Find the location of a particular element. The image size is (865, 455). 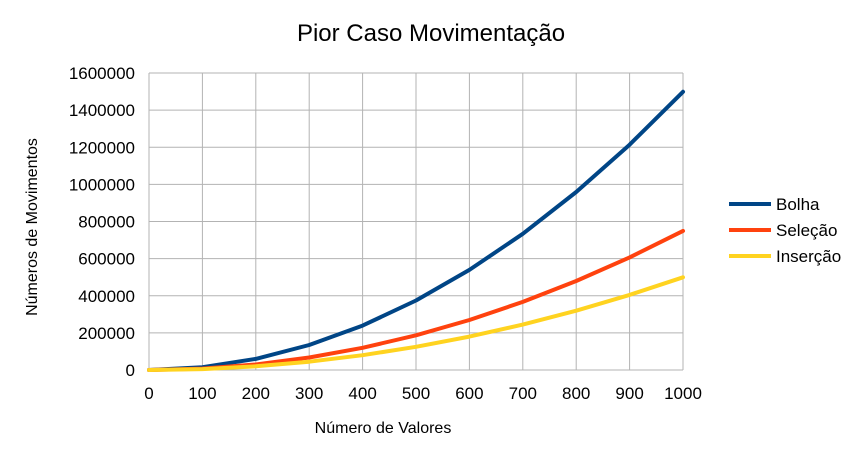

x-tick-label: 300 is located at coordinates (309, 393).